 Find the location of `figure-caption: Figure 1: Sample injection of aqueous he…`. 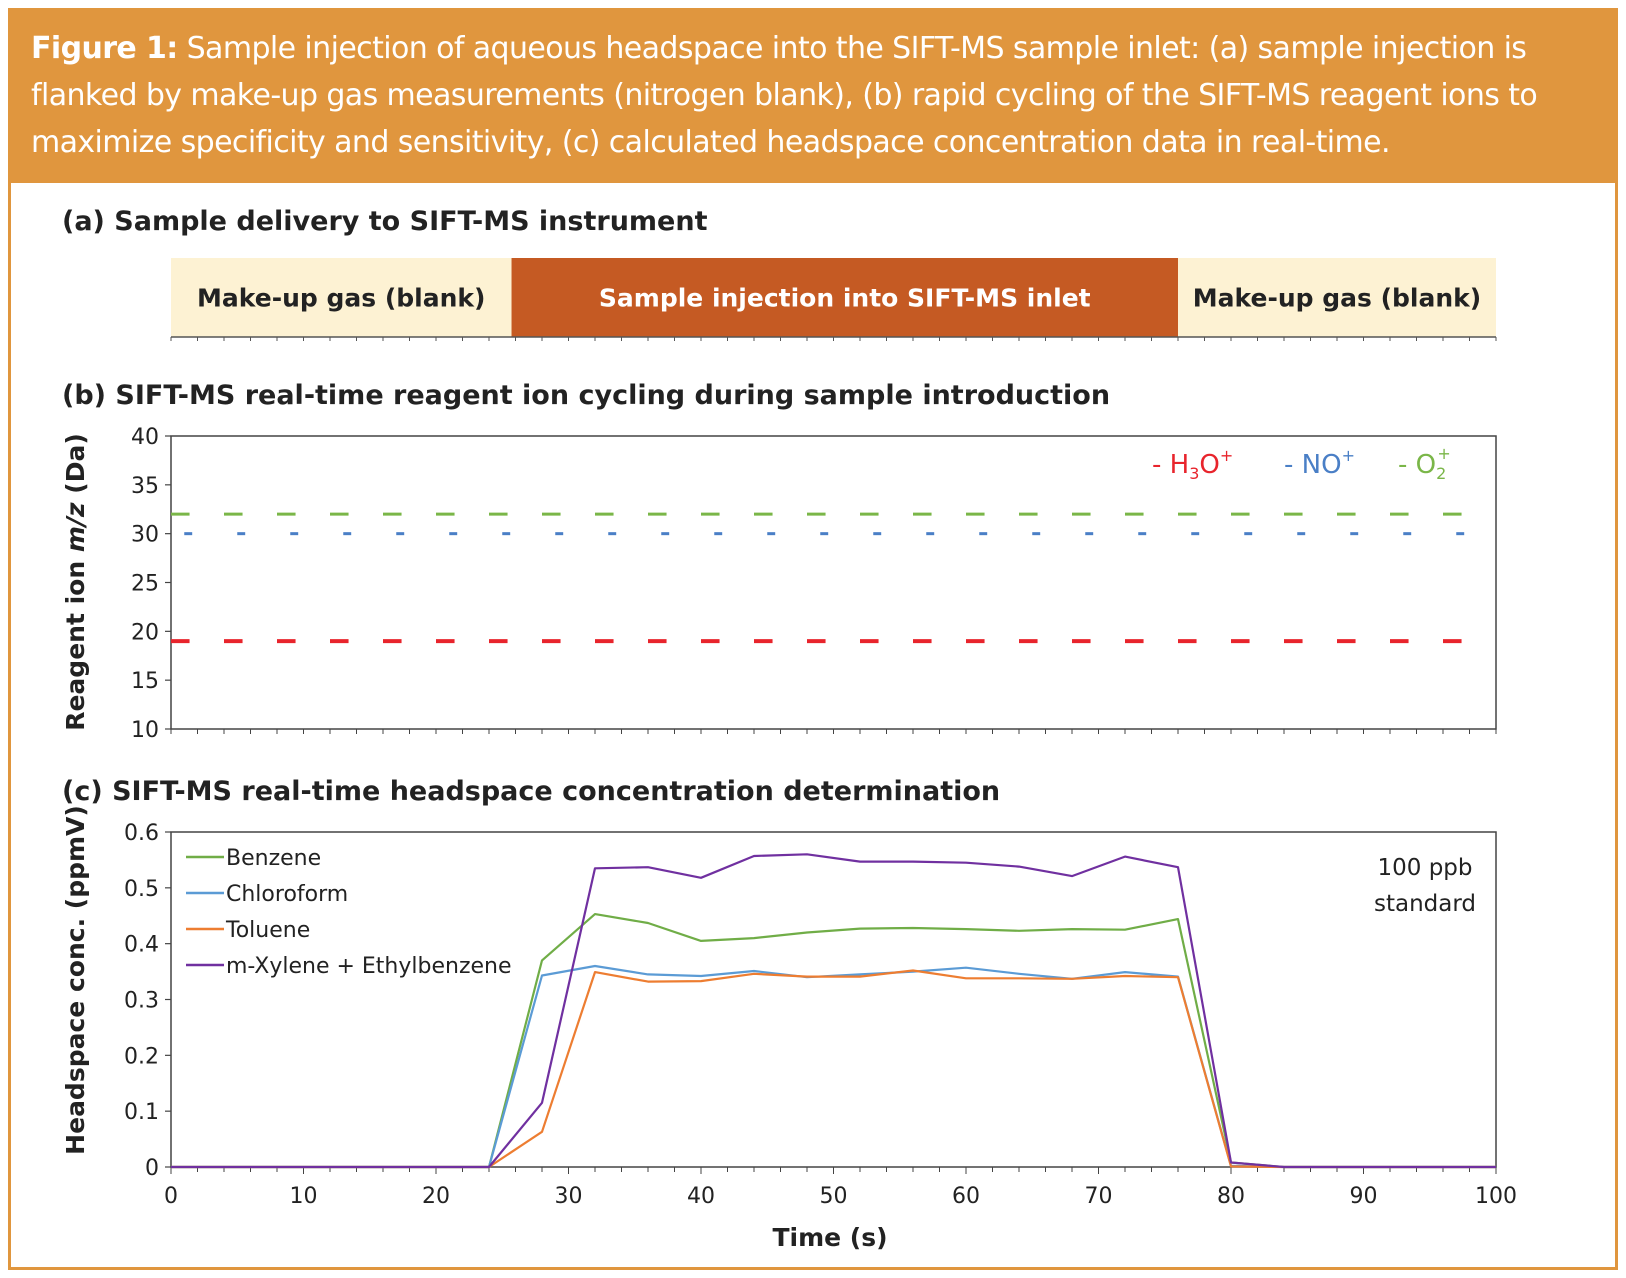

figure-caption: Figure 1: Sample injection of aqueous he… is located at coordinates (813, 97).